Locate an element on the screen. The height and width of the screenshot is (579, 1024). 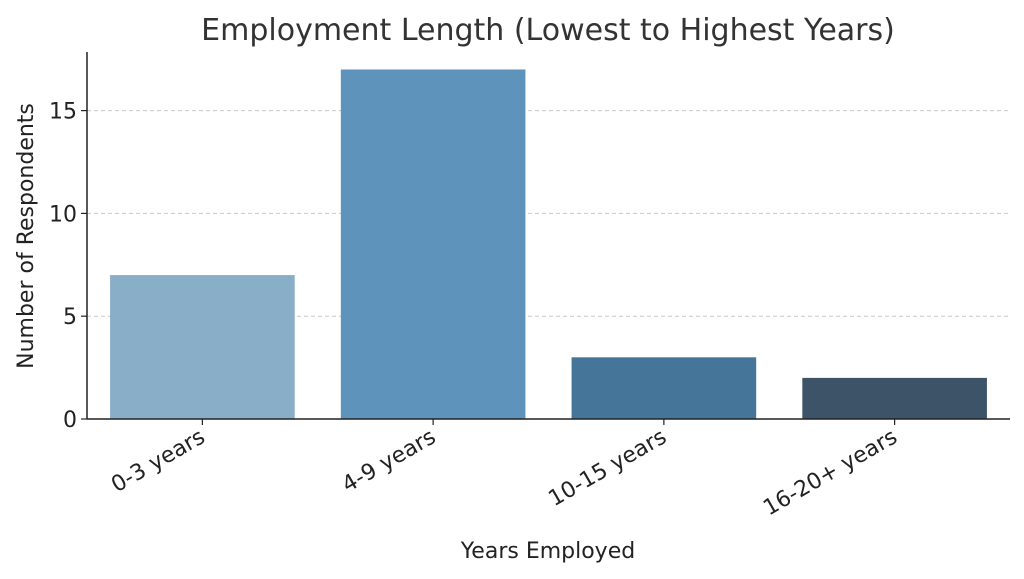
x-tick-label: 10-15 years is located at coordinates (608, 468).